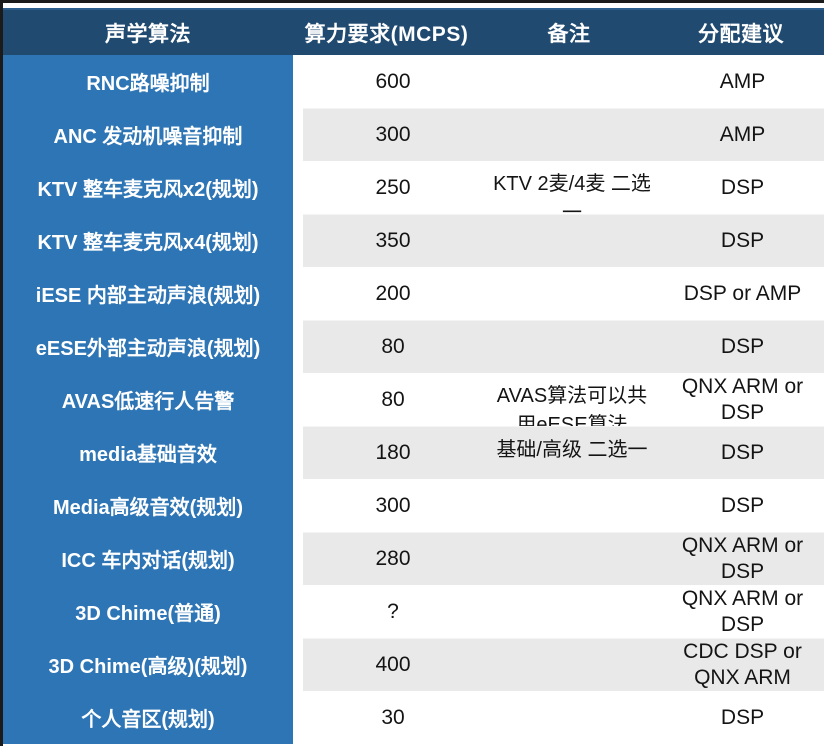  I want to click on table-header: 声学算法 算力要求(MCPS) 备注 分配建议, so click(413, 31).